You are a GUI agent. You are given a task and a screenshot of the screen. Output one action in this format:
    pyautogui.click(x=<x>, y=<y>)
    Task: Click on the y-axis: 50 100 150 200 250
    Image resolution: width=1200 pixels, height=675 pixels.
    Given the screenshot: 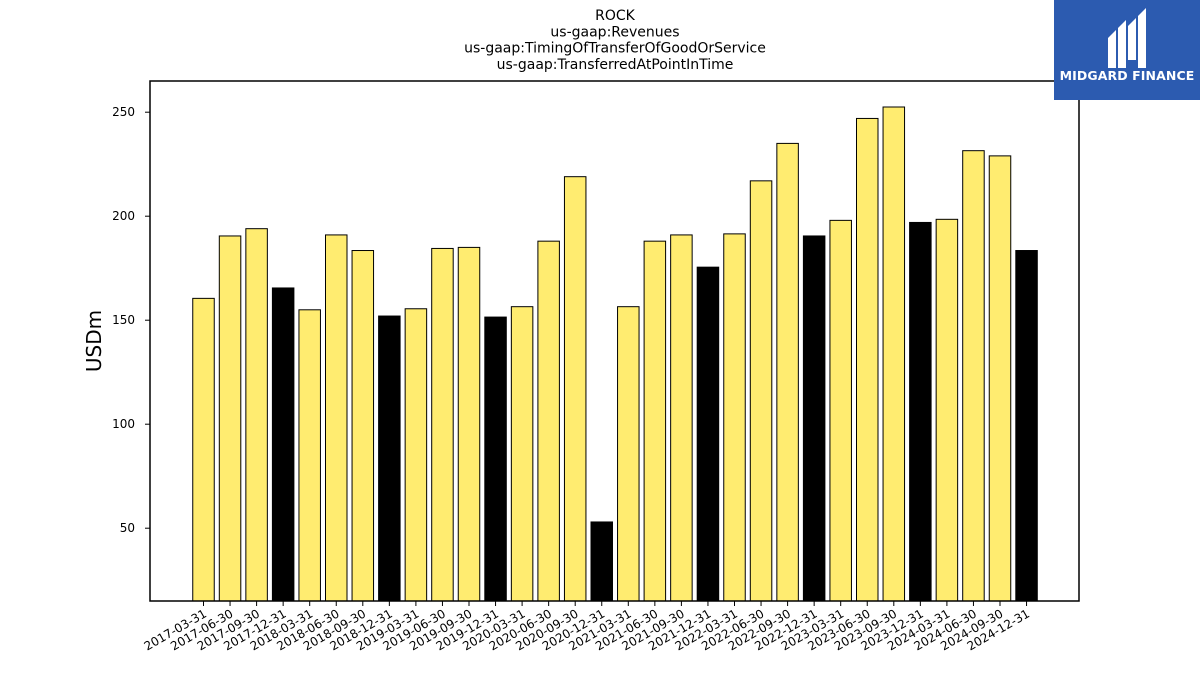 What is the action you would take?
    pyautogui.click(x=131, y=320)
    